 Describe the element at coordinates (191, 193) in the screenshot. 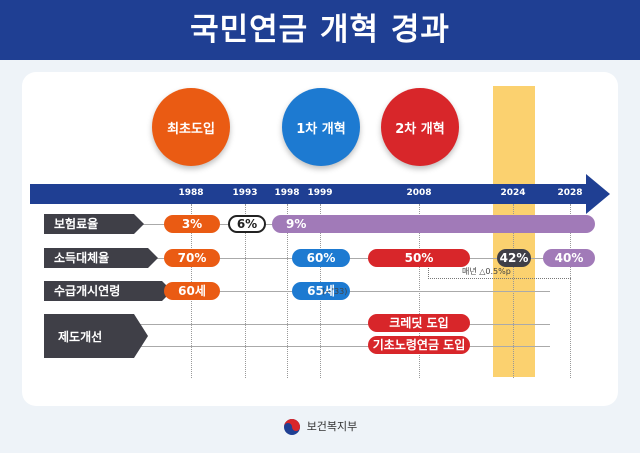

I see `year-label: 1988` at that location.